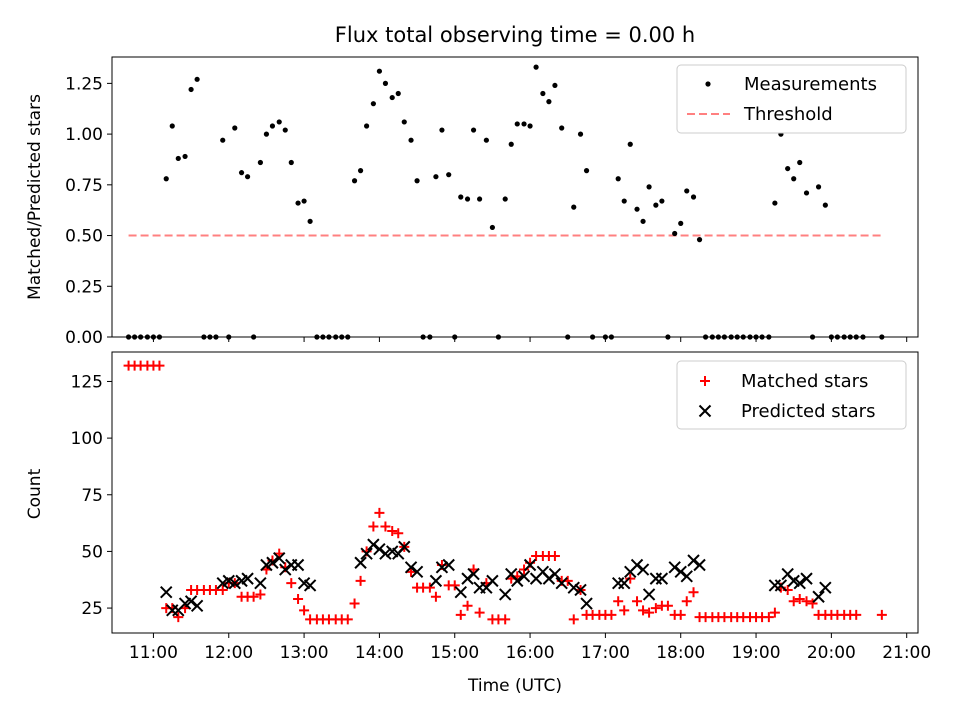  I want to click on bottom-x-tick-label: 13:00, so click(304, 653).